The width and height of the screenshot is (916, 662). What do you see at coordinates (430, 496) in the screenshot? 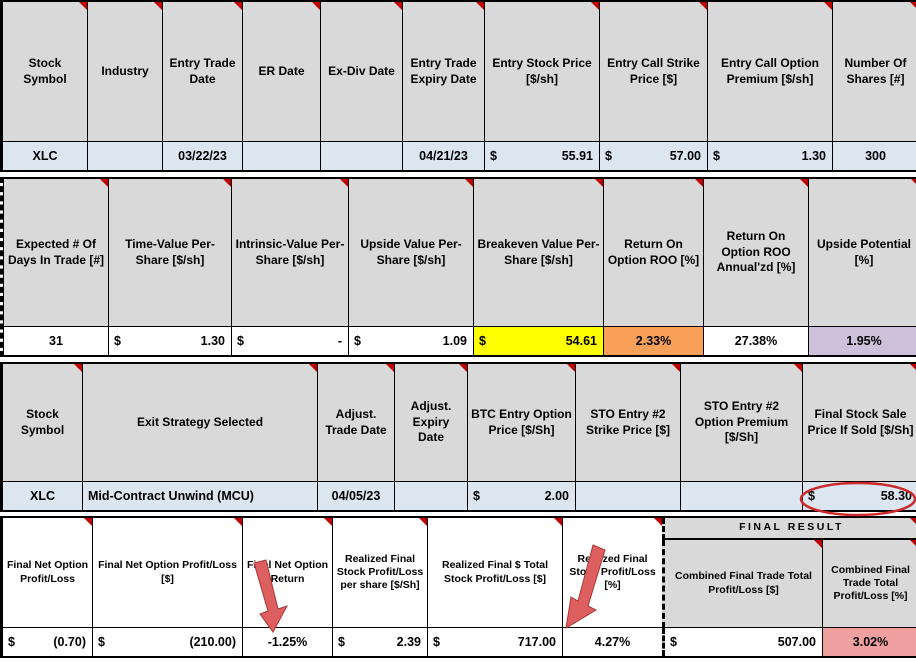
I see `s3-cell-adjust-expiry-date` at bounding box center [430, 496].